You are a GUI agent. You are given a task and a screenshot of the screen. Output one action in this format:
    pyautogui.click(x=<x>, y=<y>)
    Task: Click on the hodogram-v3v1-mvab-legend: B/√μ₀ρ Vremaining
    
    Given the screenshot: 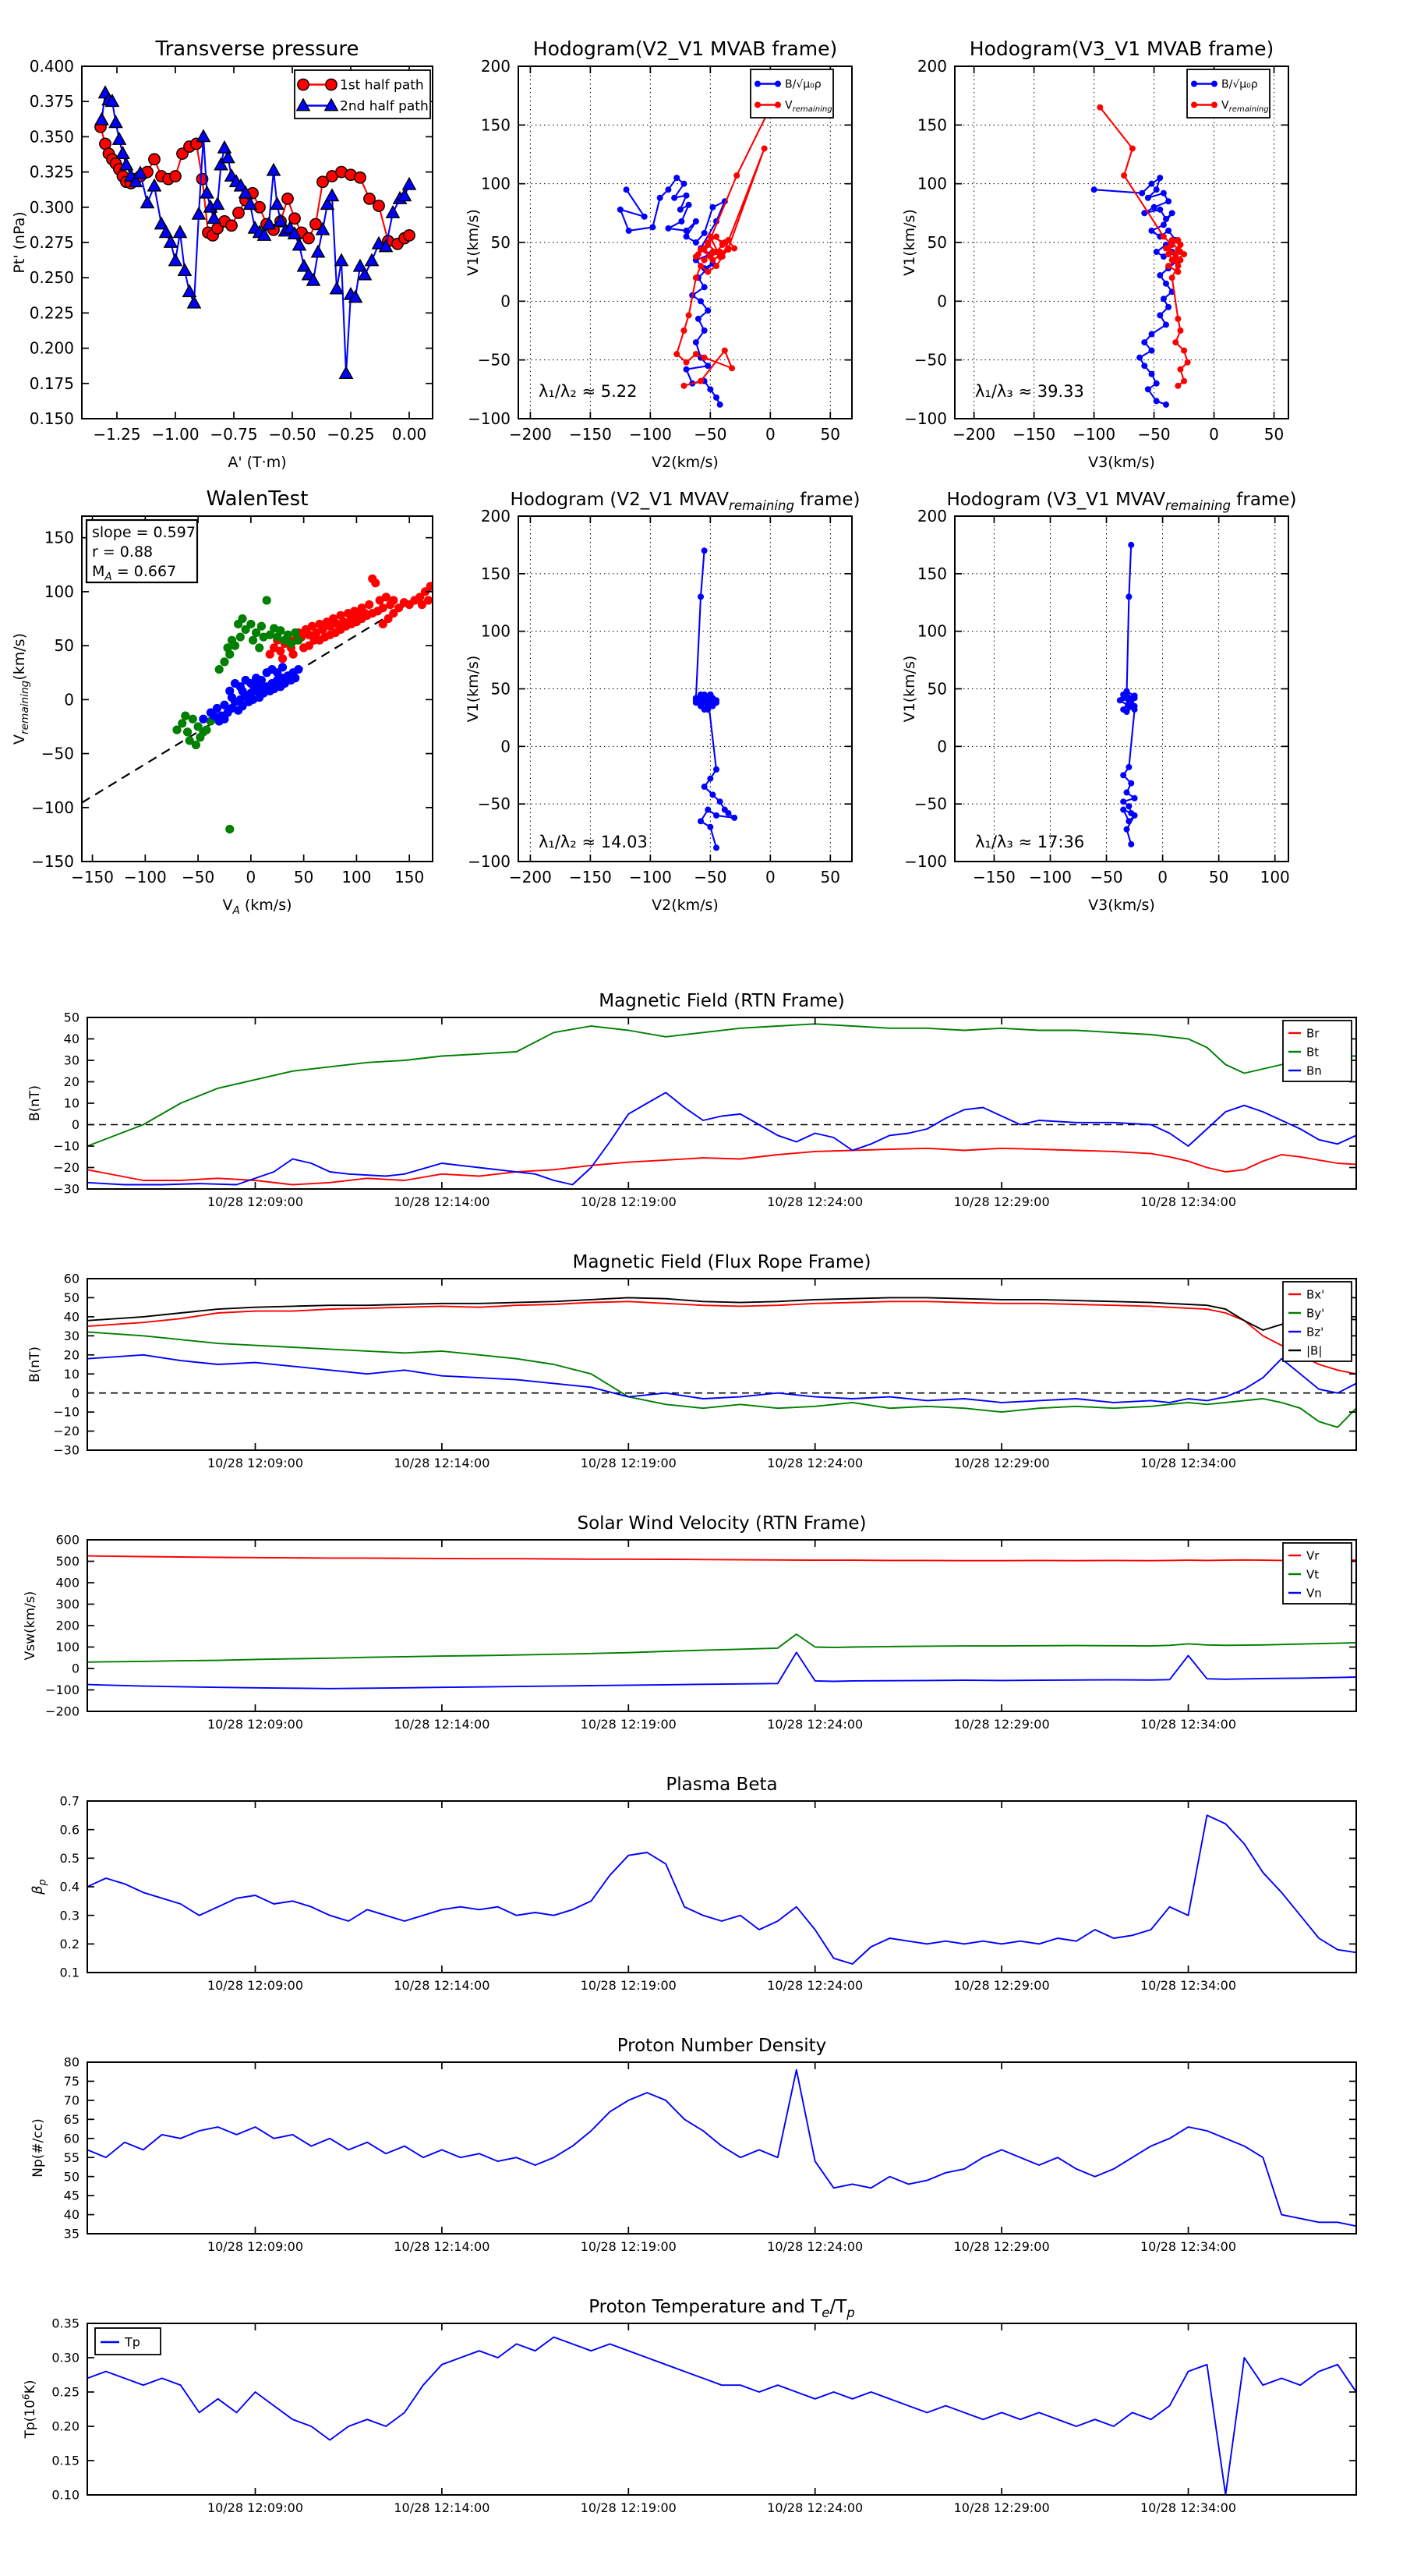 What is the action you would take?
    pyautogui.click(x=1228, y=94)
    